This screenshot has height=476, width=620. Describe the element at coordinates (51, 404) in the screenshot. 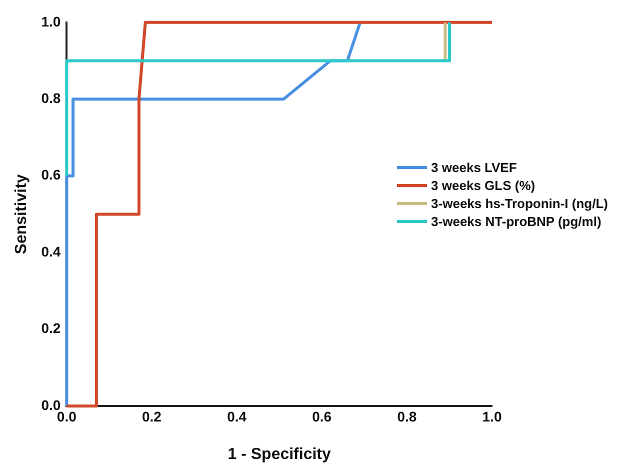

I see `y-tick-label: 0.0` at that location.